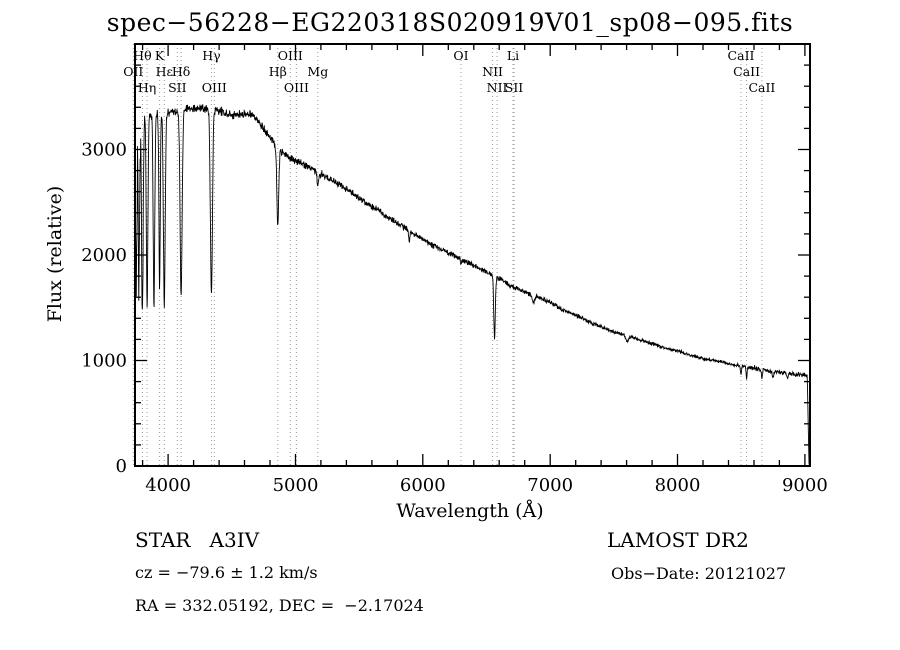  What do you see at coordinates (211, 55) in the screenshot?
I see `spectral-line-label: Hγ` at bounding box center [211, 55].